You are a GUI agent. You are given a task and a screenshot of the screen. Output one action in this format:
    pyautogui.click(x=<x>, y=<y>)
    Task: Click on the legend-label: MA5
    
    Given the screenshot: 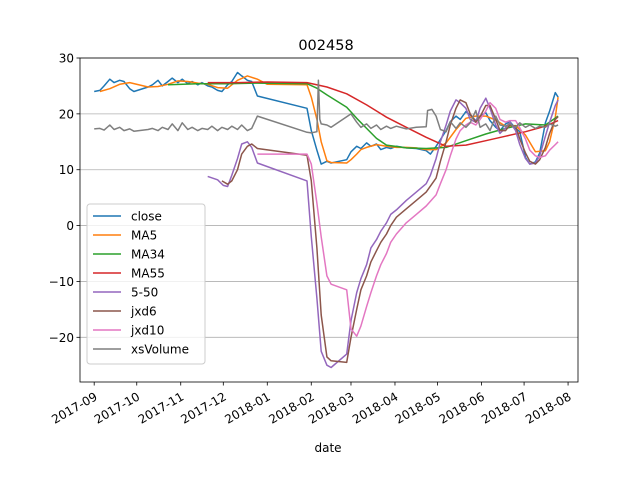 What is the action you would take?
    pyautogui.click(x=144, y=236)
    